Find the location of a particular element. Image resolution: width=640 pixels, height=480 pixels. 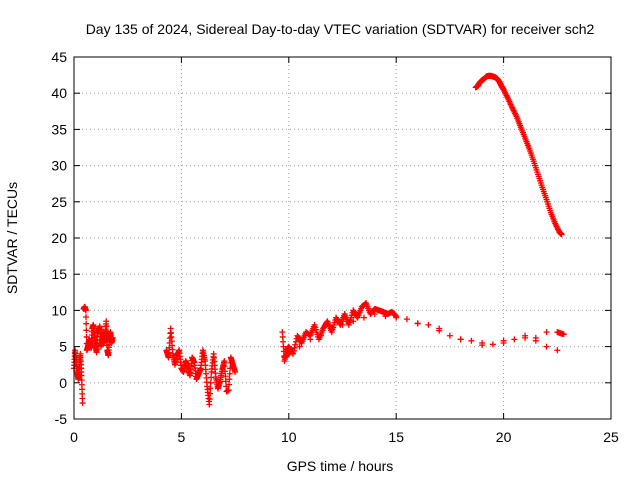

x-tick-label: 0 is located at coordinates (74, 437).